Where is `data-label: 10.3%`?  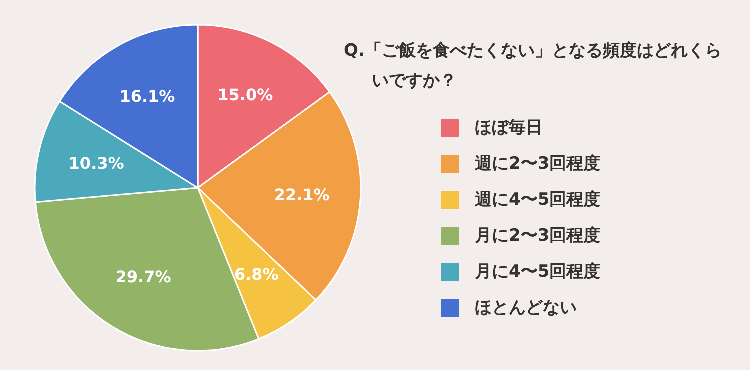
data-label: 10.3% is located at coordinates (96, 164).